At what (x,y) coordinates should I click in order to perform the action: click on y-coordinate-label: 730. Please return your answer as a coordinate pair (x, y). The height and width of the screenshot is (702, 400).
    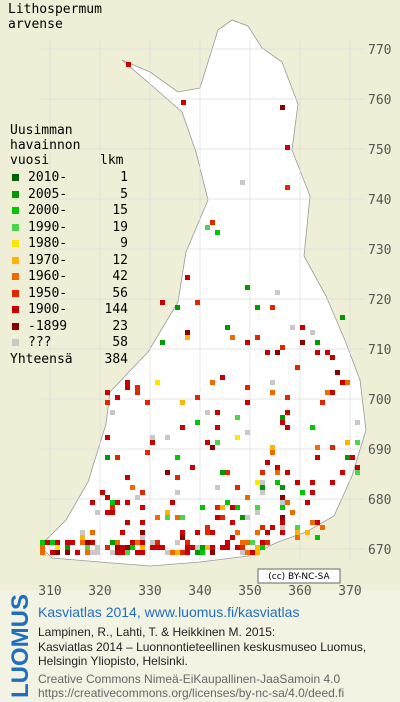
    Looking at the image, I should click on (379, 250).